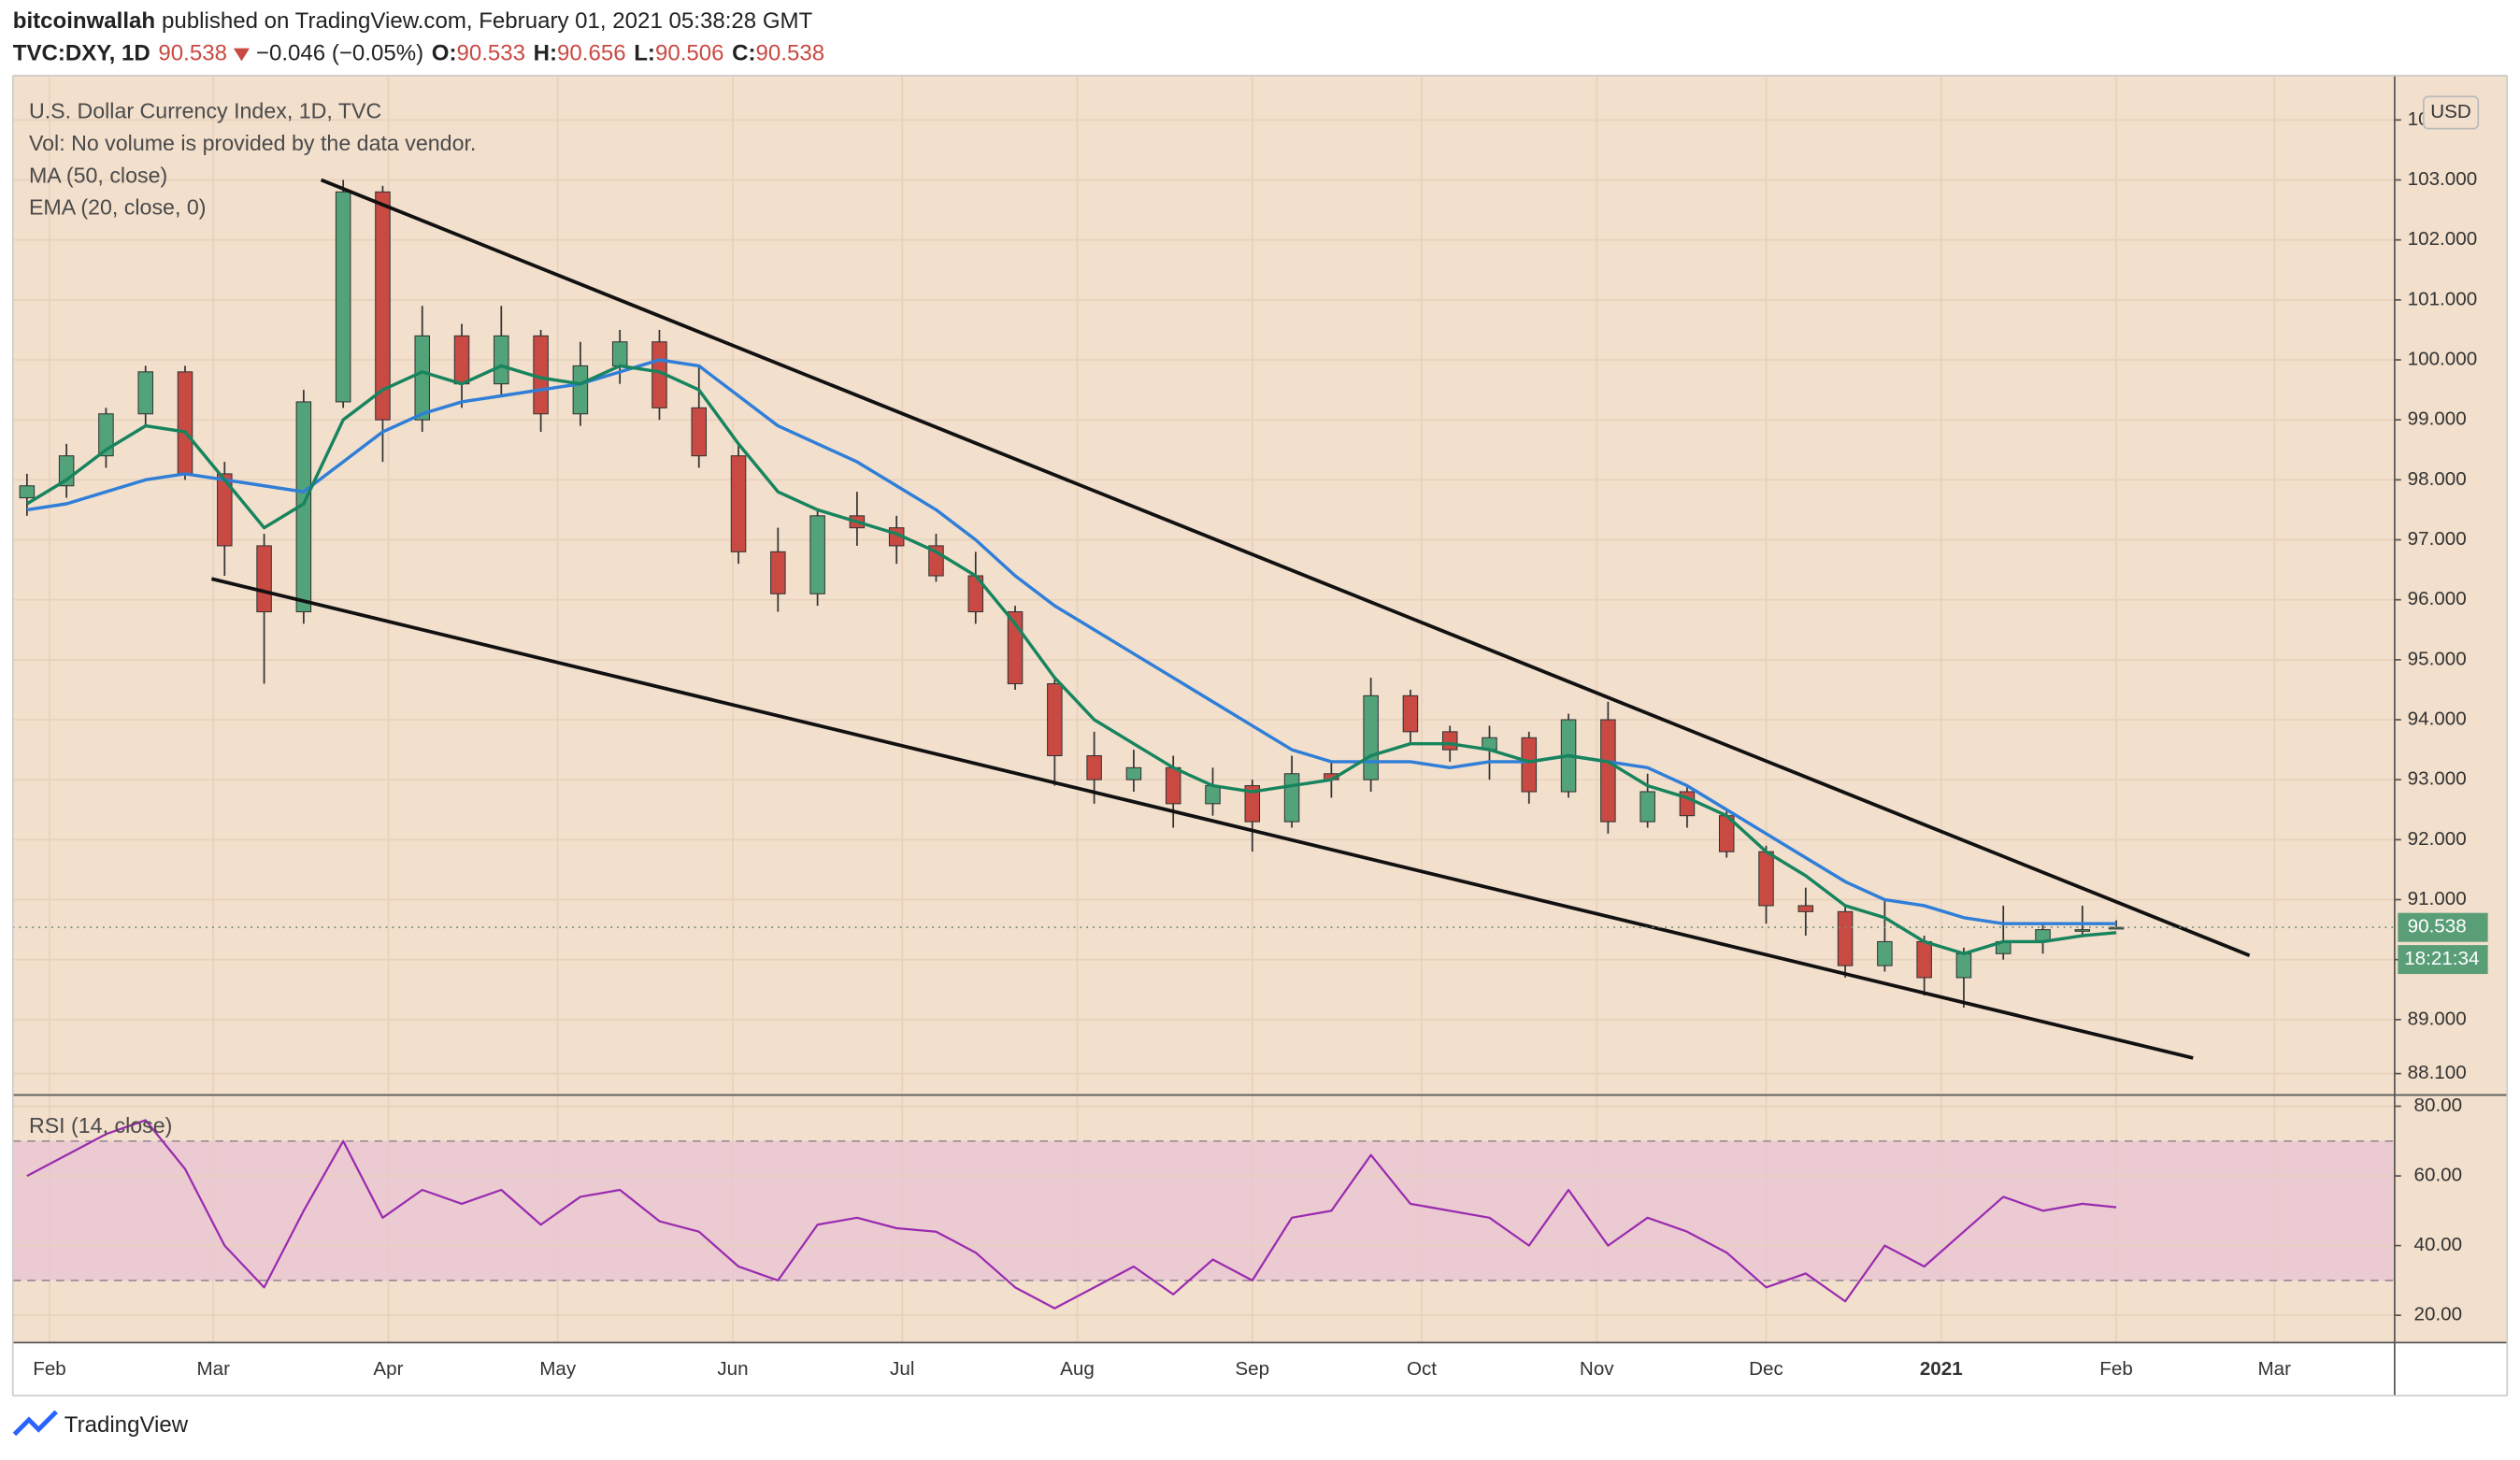  What do you see at coordinates (558, 1369) in the screenshot?
I see `x-tick-label: May` at bounding box center [558, 1369].